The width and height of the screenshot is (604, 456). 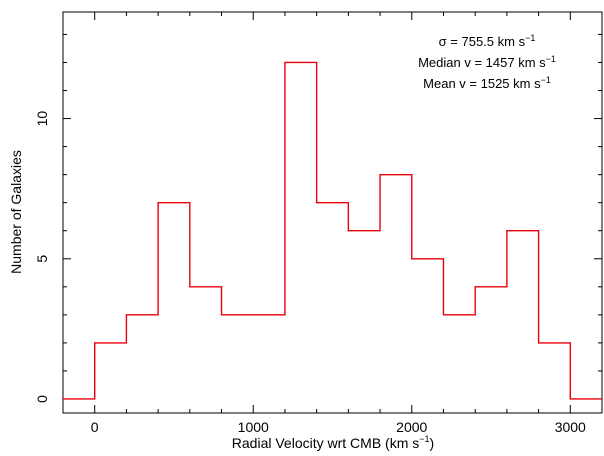 What do you see at coordinates (16, 212) in the screenshot?
I see `y-axis-label: Number of Galaxies` at bounding box center [16, 212].